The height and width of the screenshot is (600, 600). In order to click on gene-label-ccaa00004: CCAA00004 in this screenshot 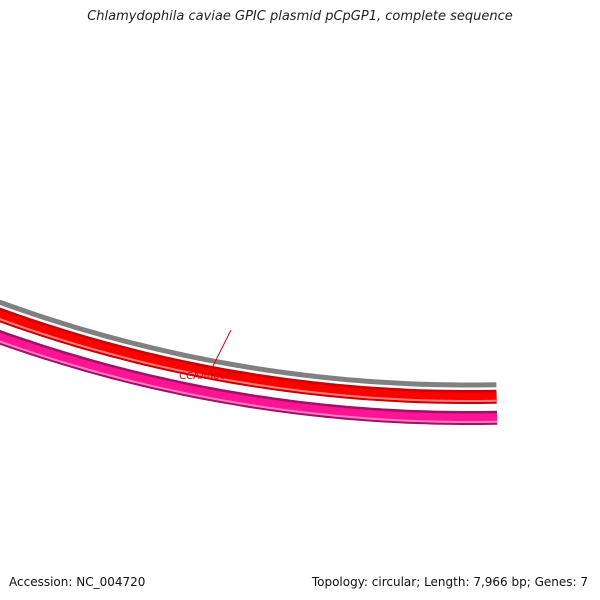, I will do `click(209, 376)`.